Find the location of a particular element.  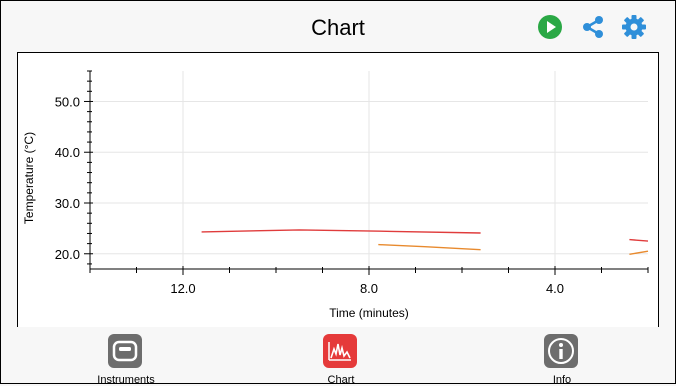

page-title: Chart is located at coordinates (338, 27).